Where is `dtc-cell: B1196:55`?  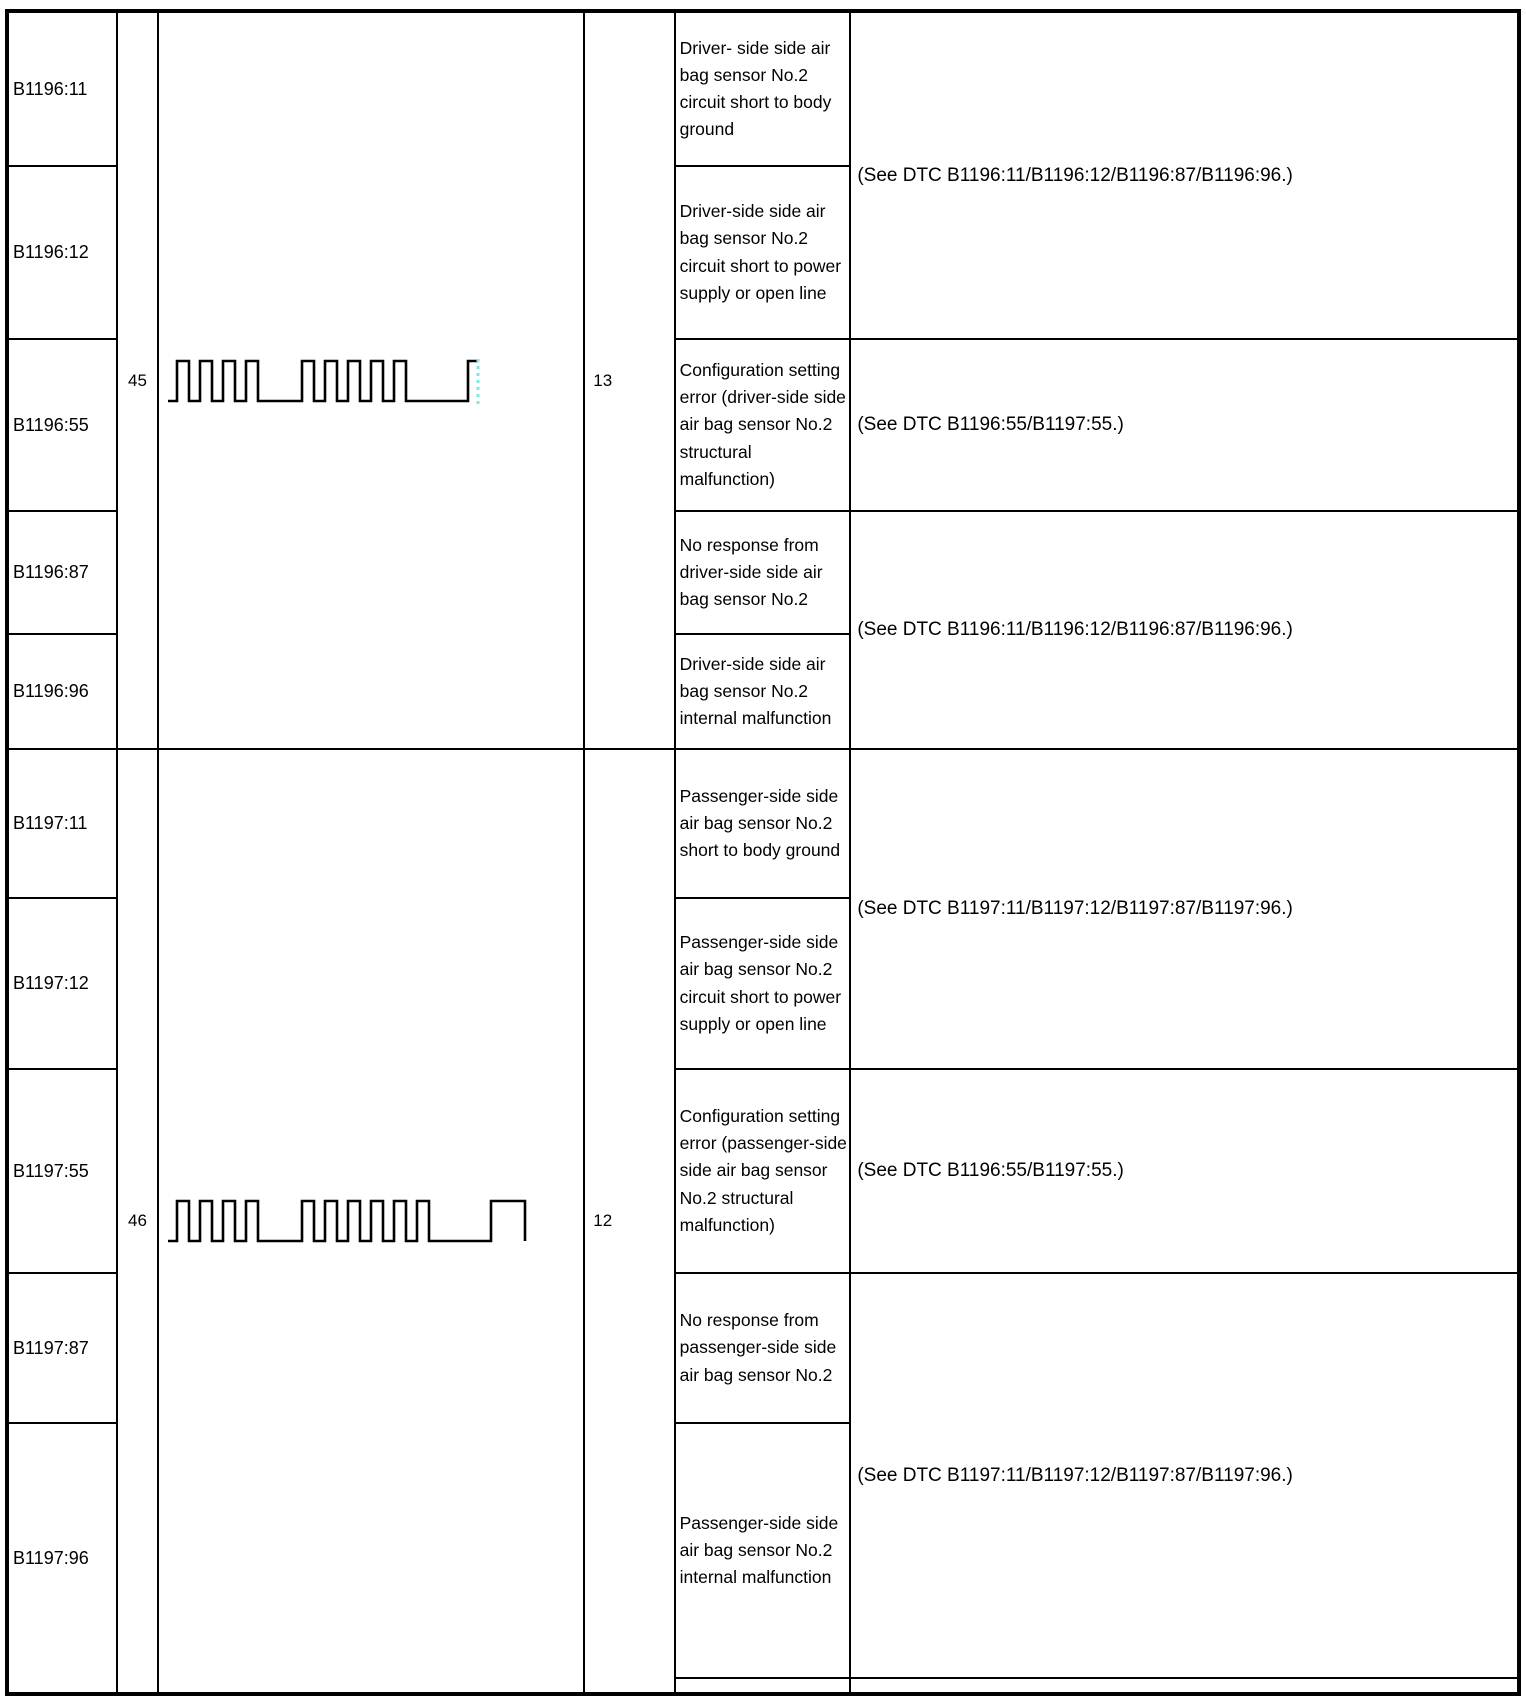
dtc-cell: B1196:55 is located at coordinates (62, 425).